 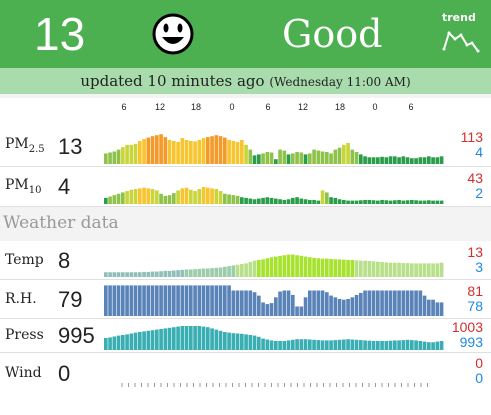 I want to click on time-axis-label: 12, so click(x=160, y=107).